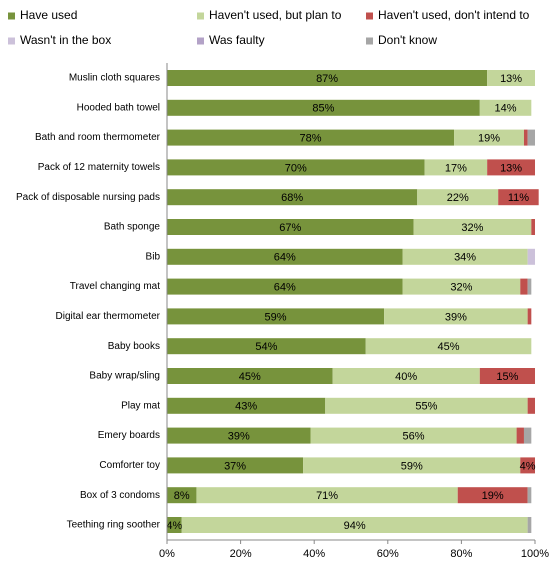  I want to click on category-label: Teething ring soother, so click(114, 525).